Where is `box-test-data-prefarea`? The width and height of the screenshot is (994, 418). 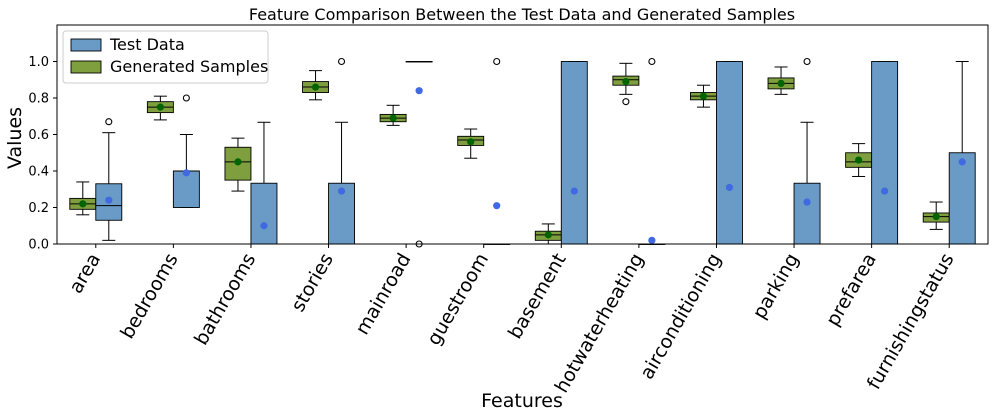
box-test-data-prefarea is located at coordinates (885, 153).